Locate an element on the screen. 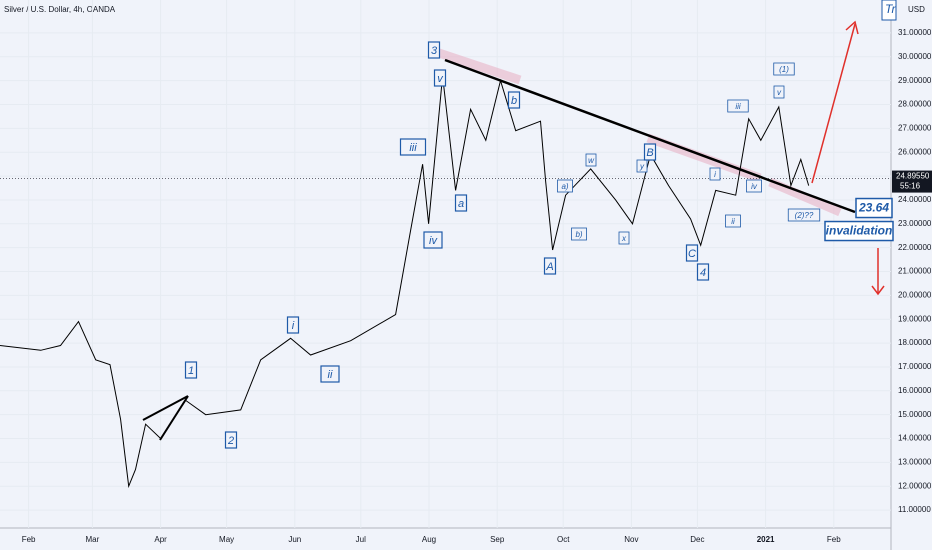 Image resolution: width=932 pixels, height=550 pixels. y-tick-label: 21.00000 is located at coordinates (915, 271).